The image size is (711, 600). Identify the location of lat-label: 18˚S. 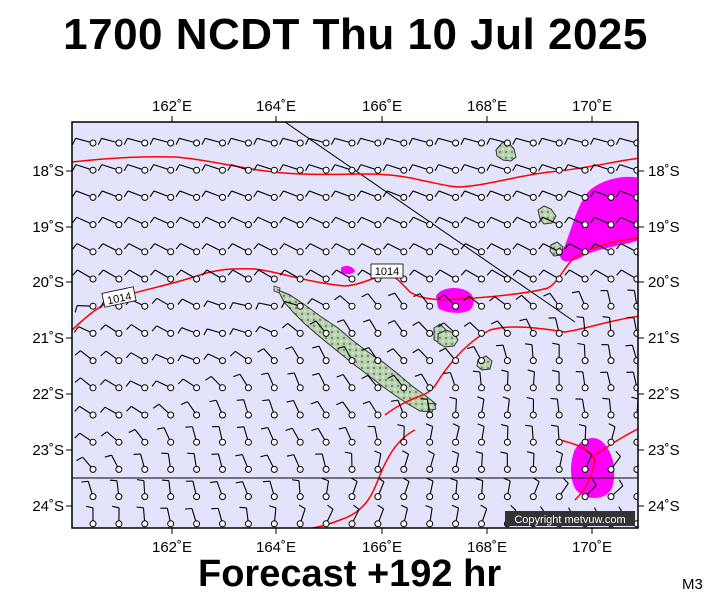
(48, 171).